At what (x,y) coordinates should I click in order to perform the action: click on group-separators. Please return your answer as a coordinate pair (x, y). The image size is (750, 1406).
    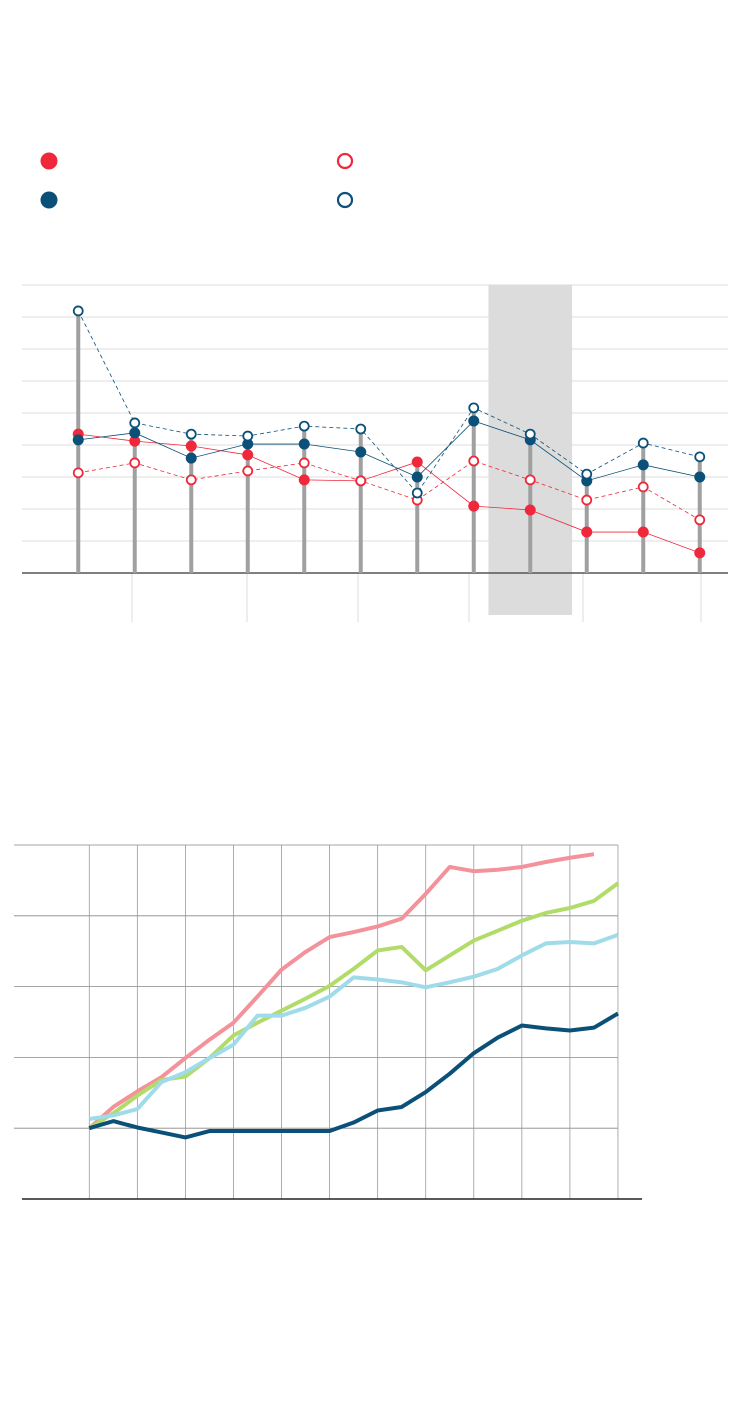
    Looking at the image, I should click on (416, 597).